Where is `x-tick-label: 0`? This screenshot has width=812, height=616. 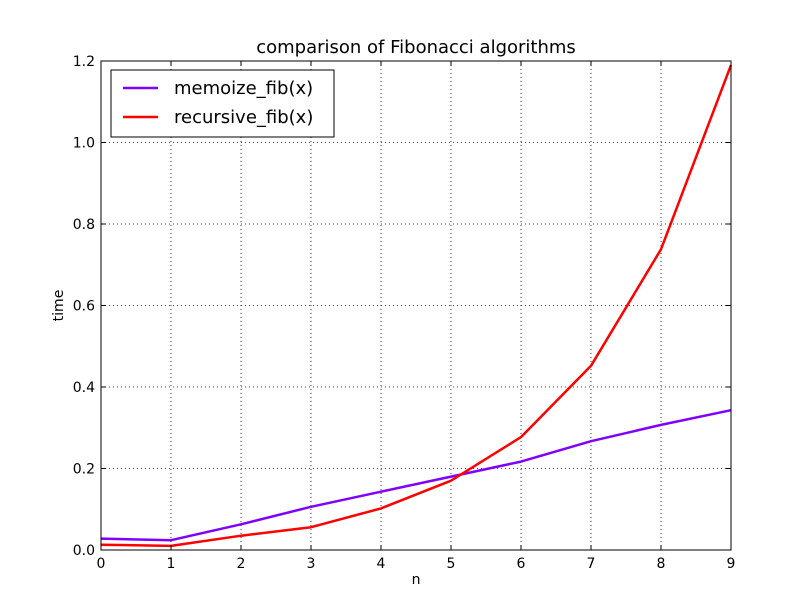 x-tick-label: 0 is located at coordinates (101, 564).